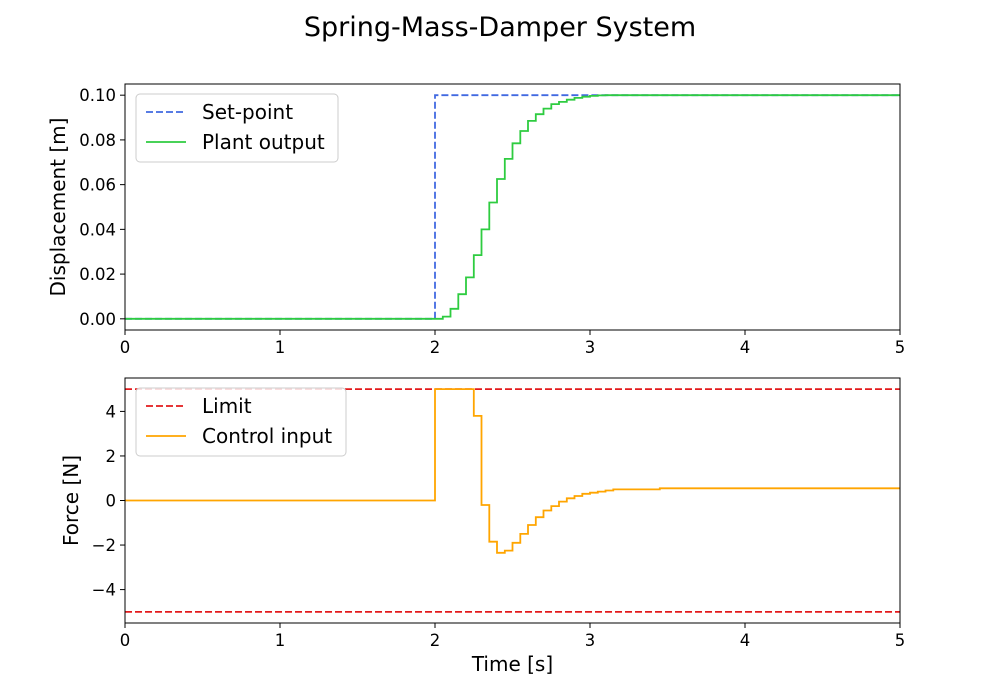 The width and height of the screenshot is (1000, 700). Describe the element at coordinates (111, 411) in the screenshot. I see `y-tick-label: 4` at that location.